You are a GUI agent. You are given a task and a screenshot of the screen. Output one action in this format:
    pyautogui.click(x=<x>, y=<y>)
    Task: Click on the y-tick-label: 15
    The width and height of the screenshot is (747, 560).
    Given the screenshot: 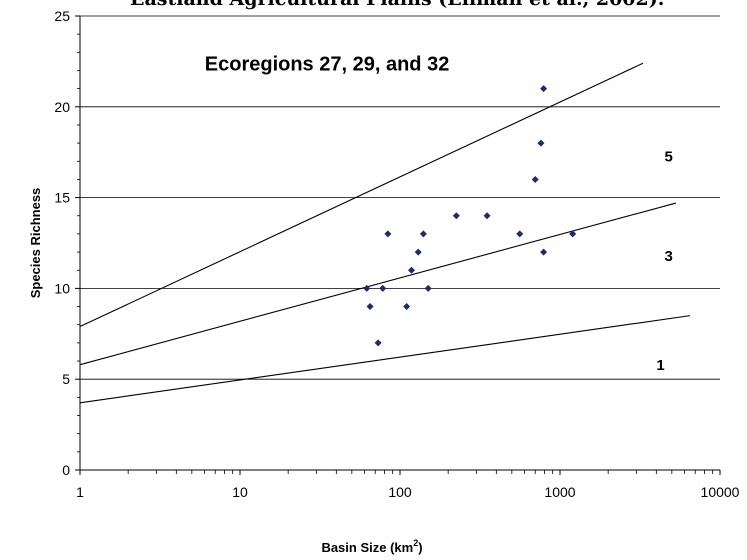 What is the action you would take?
    pyautogui.click(x=62, y=198)
    